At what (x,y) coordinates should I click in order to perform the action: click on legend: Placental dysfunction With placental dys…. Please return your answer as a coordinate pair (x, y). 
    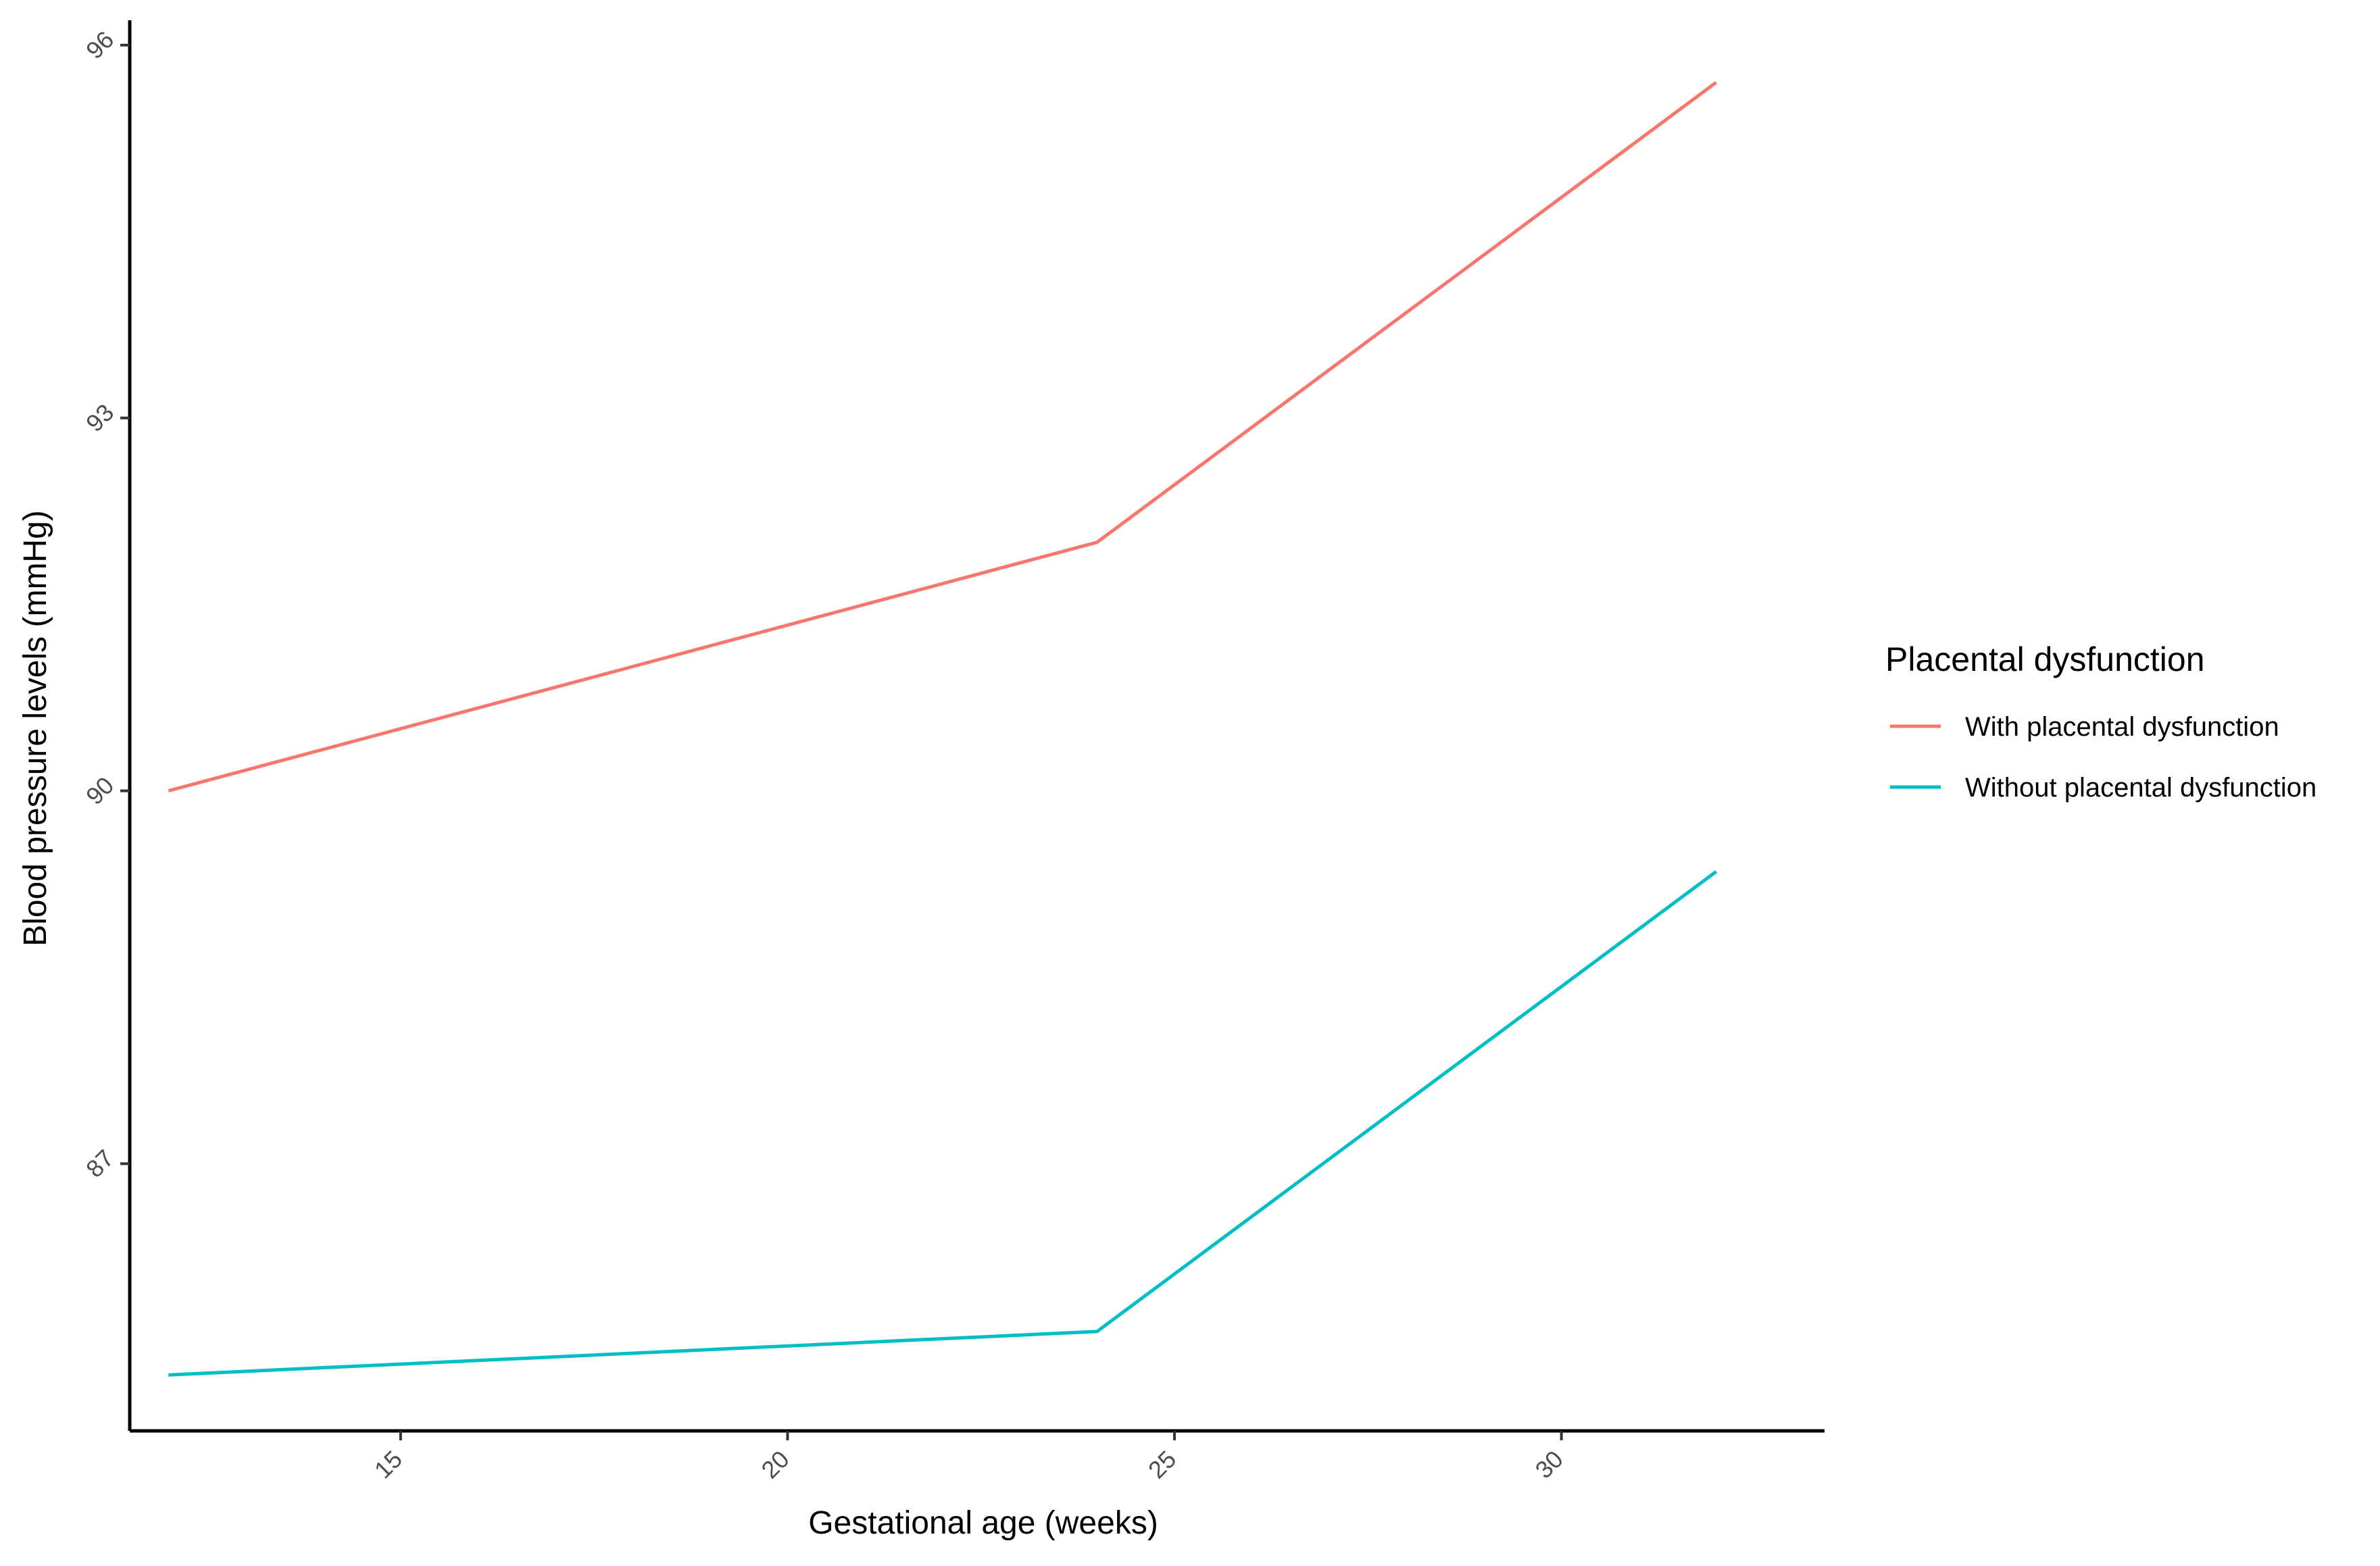
    Looking at the image, I should click on (2100, 721).